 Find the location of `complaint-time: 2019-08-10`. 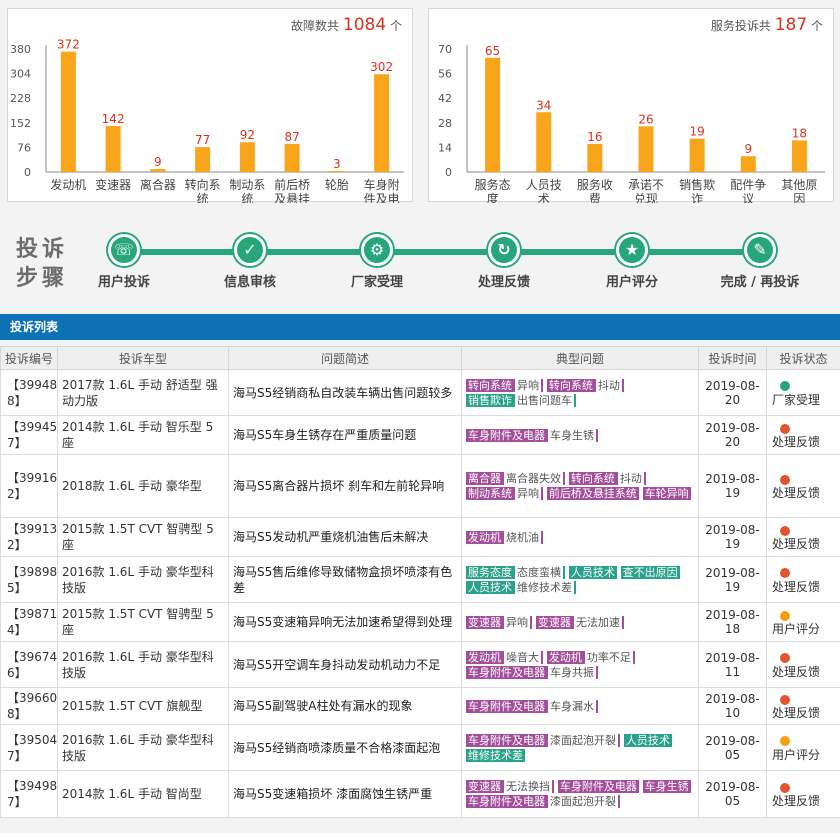

complaint-time: 2019-08-10 is located at coordinates (732, 706).